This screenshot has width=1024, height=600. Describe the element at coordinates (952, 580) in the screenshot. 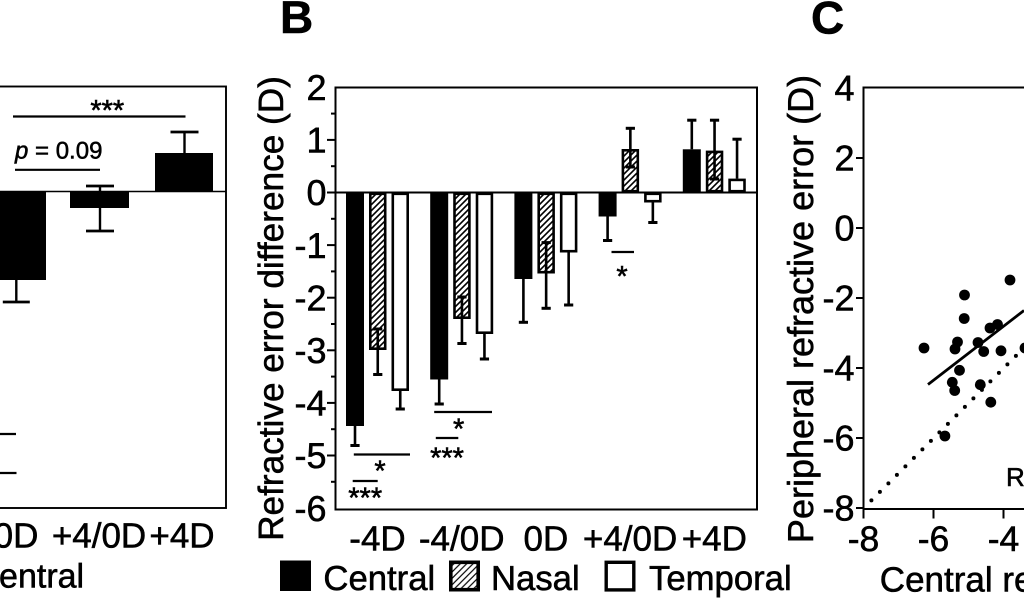

I see `svg-text: Central refractive error (D)` at that location.